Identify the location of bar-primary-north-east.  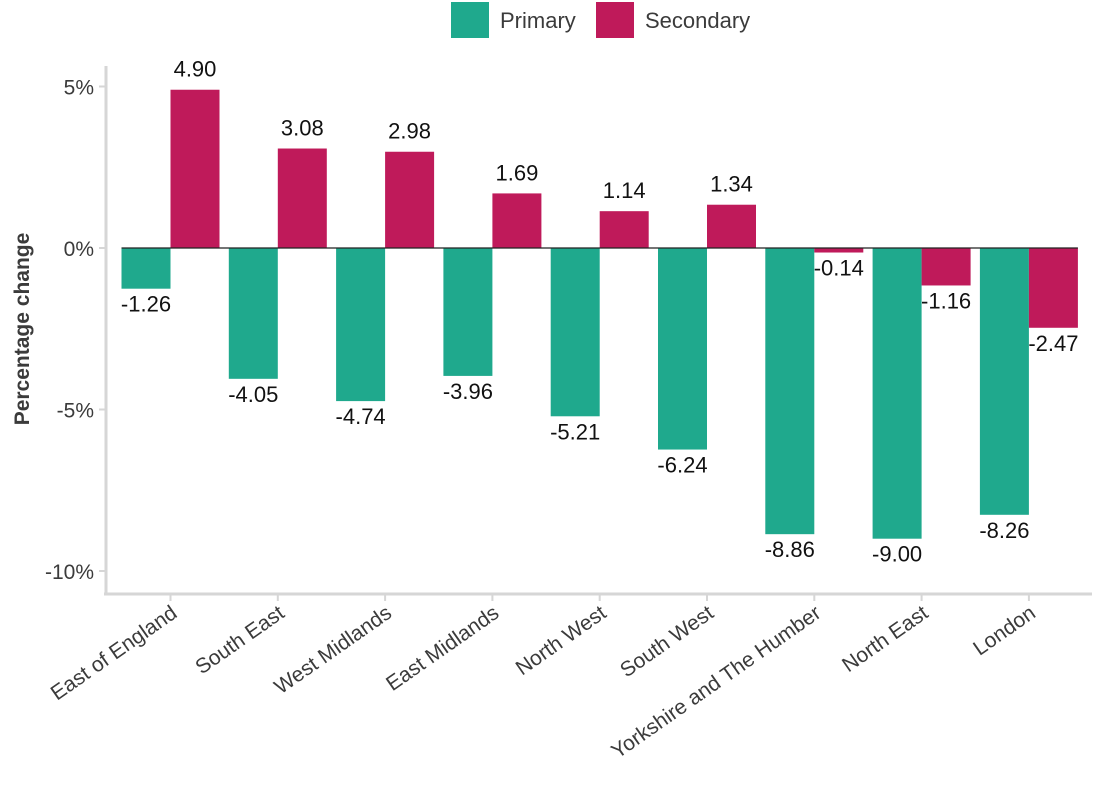
(897, 393).